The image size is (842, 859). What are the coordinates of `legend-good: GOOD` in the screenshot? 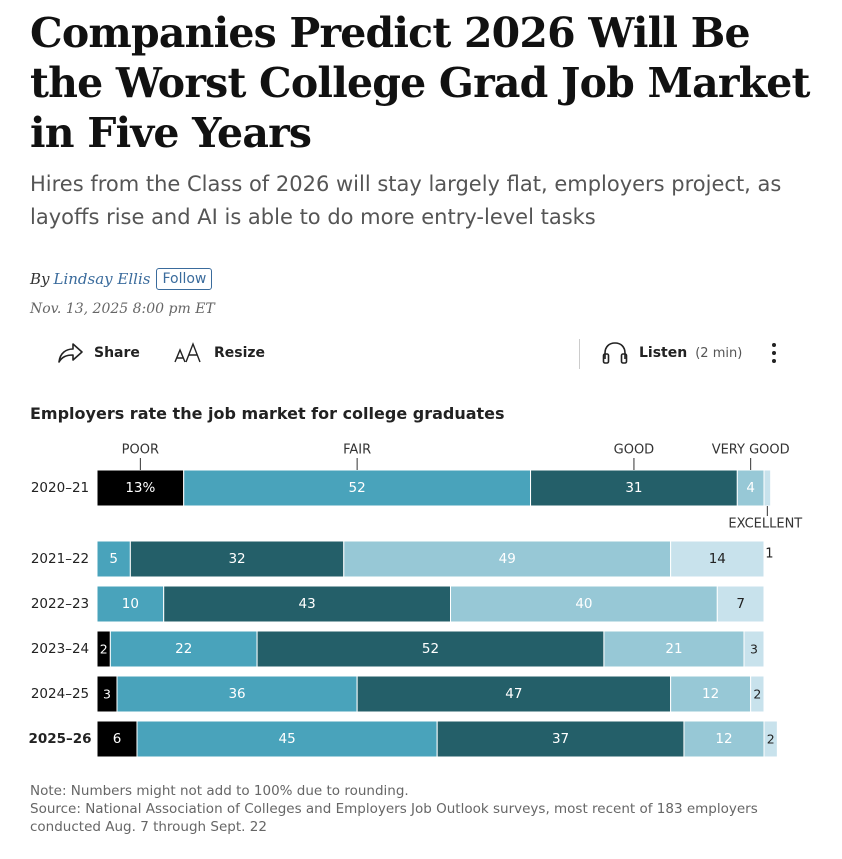 It's located at (634, 450).